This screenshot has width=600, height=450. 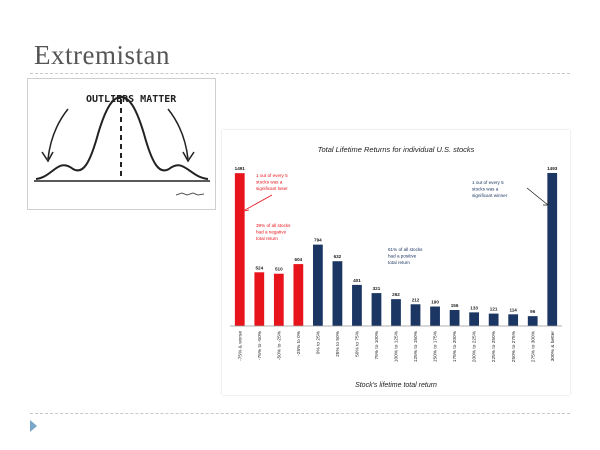 I want to click on x-tick-label: 200% to 225%, so click(x=475, y=346).